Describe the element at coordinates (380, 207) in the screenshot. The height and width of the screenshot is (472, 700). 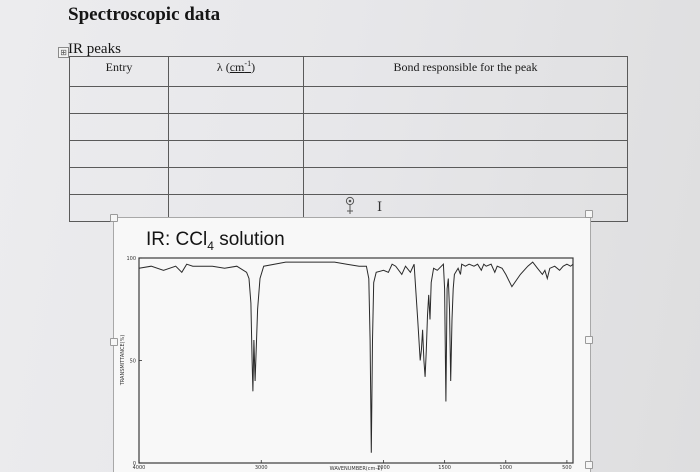
I see `text-cursor-icon: I` at that location.